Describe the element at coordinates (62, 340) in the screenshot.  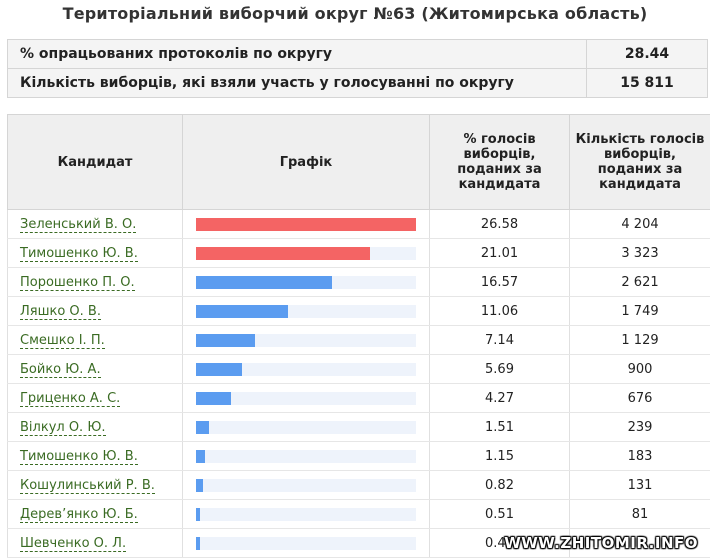
I see `candidate-link: Смешко І. П.` at that location.